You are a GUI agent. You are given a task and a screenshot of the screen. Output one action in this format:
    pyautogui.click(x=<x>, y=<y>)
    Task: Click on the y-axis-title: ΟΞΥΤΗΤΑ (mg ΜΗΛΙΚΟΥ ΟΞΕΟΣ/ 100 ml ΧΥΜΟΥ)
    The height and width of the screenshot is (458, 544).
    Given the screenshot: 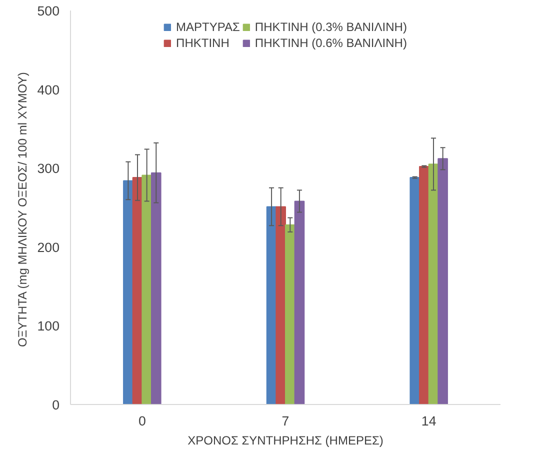 What is the action you would take?
    pyautogui.click(x=22, y=210)
    